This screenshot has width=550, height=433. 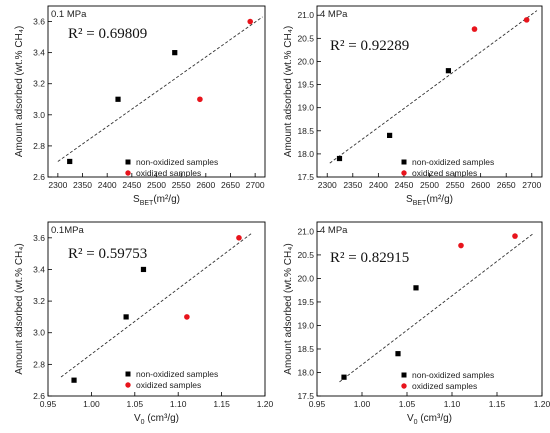 I want to click on y-tick-label: 18.5, so click(x=305, y=131).